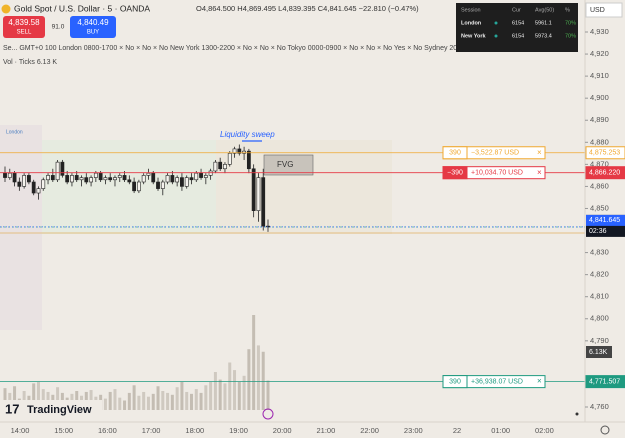  Describe the element at coordinates (24, 22) in the screenshot. I see `sell-price: 4,839.58` at that location.